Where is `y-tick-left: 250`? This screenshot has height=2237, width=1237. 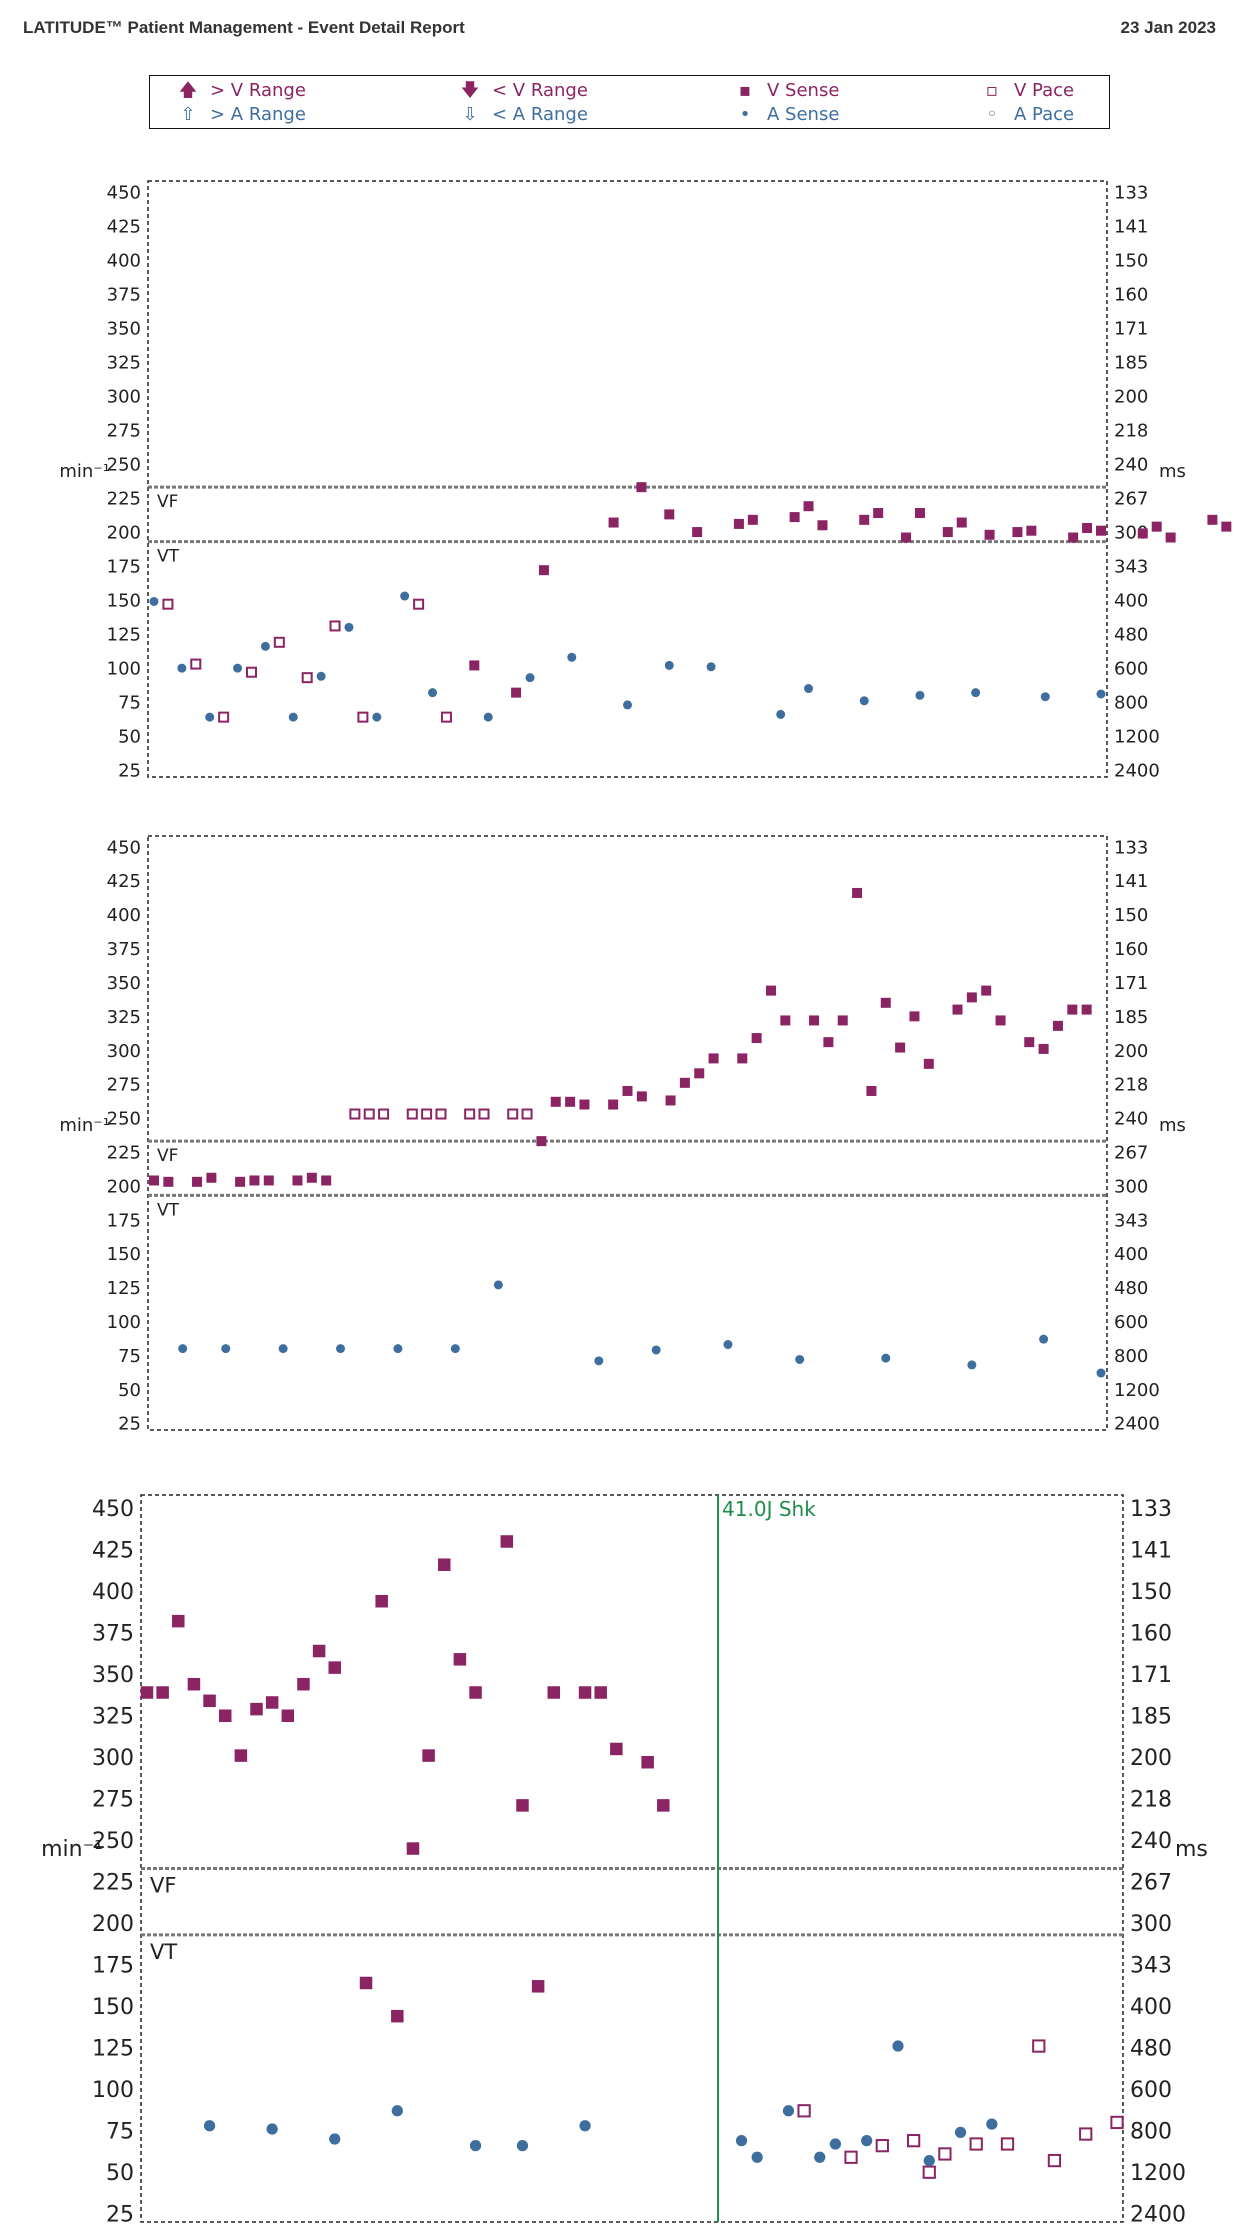 y-tick-left: 250 is located at coordinates (113, 1841).